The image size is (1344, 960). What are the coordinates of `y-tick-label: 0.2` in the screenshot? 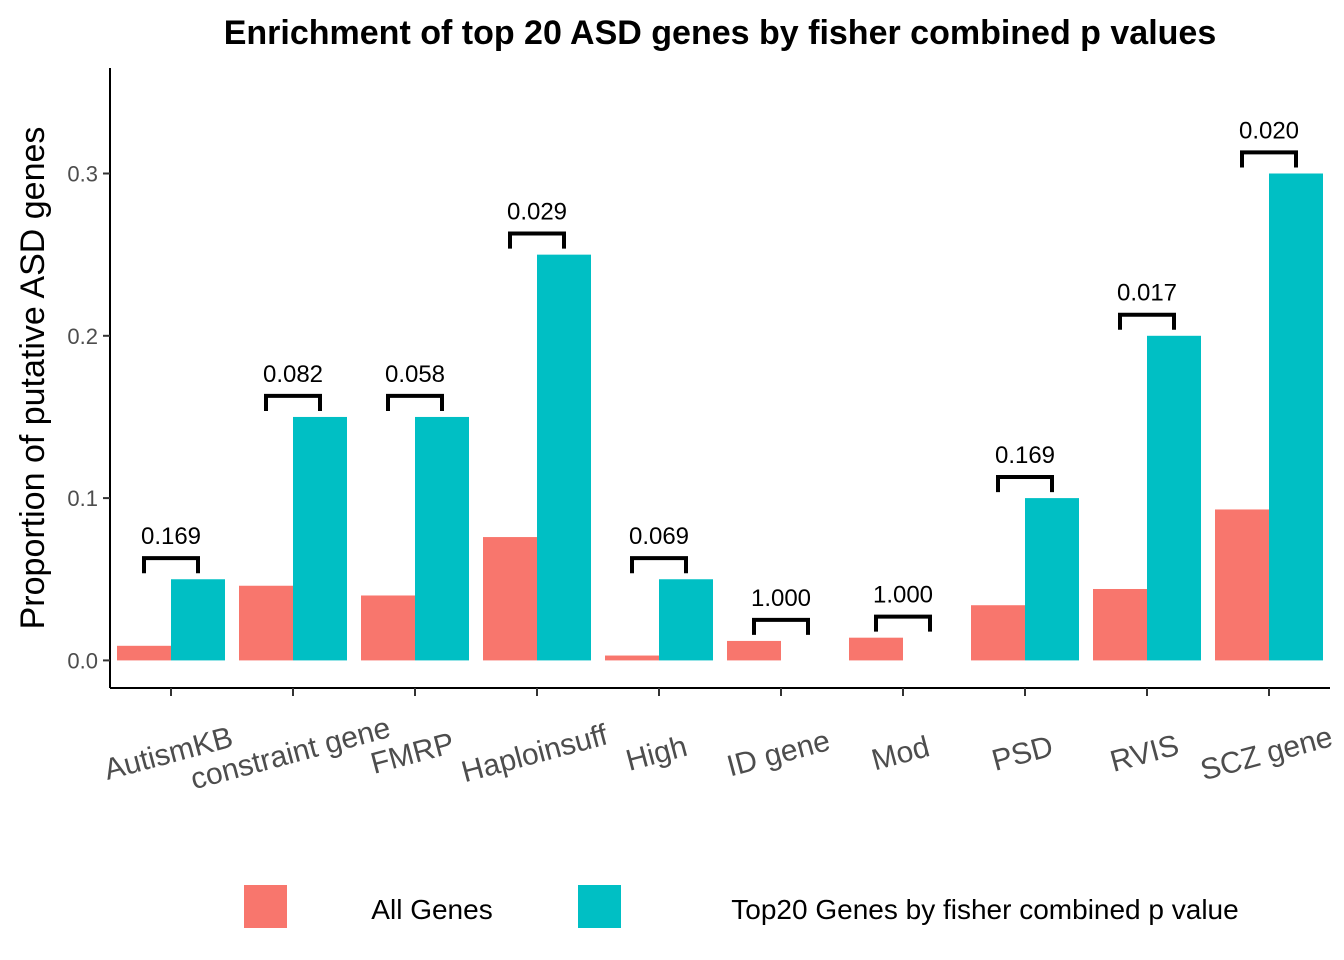 It's located at (82, 336).